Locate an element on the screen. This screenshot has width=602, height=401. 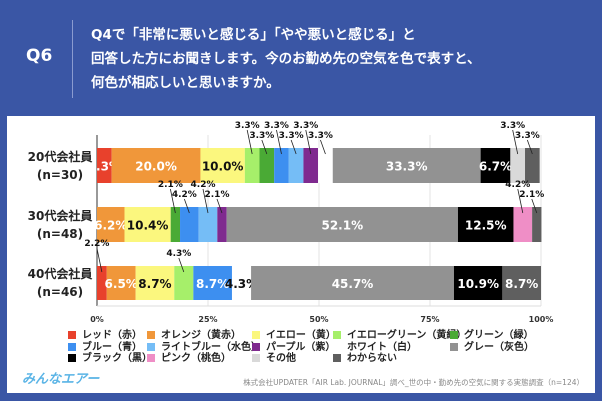
legend-item: ライトブルー（水色） is located at coordinates (204, 347).